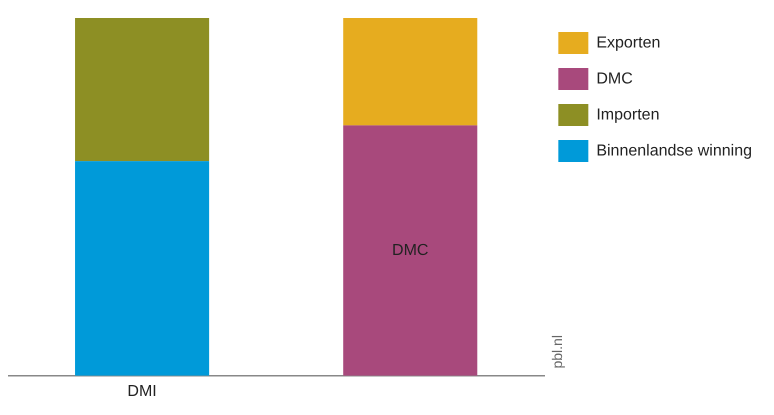 Image resolution: width=774 pixels, height=415 pixels. I want to click on legend-label: DMC, so click(614, 79).